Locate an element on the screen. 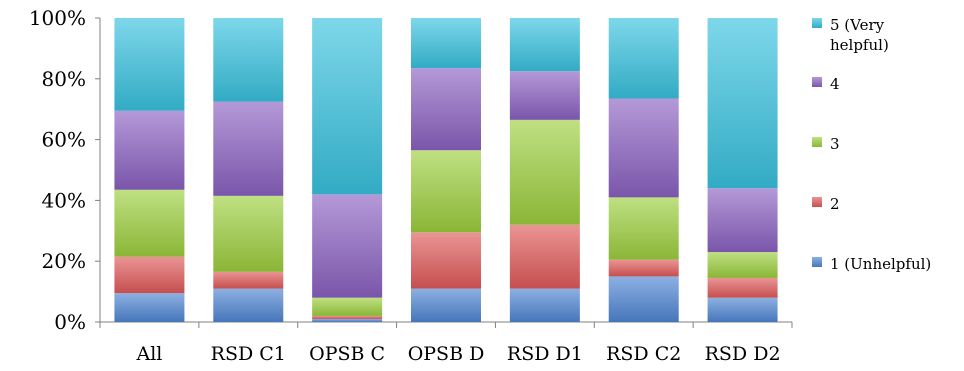 Image resolution: width=964 pixels, height=371 pixels. legend-item: 5 (Very helpful) is located at coordinates (850, 35).